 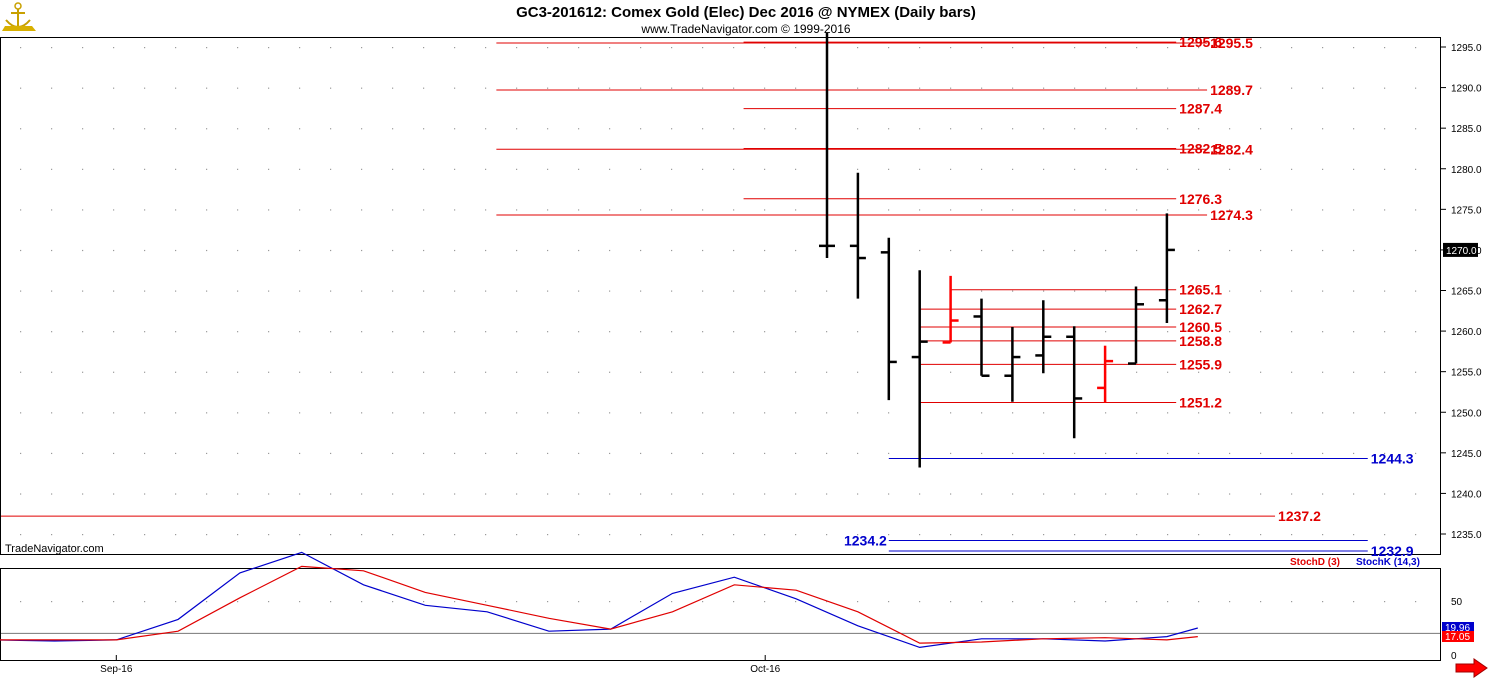 I want to click on red-right-arrow-icon, so click(x=1471, y=668).